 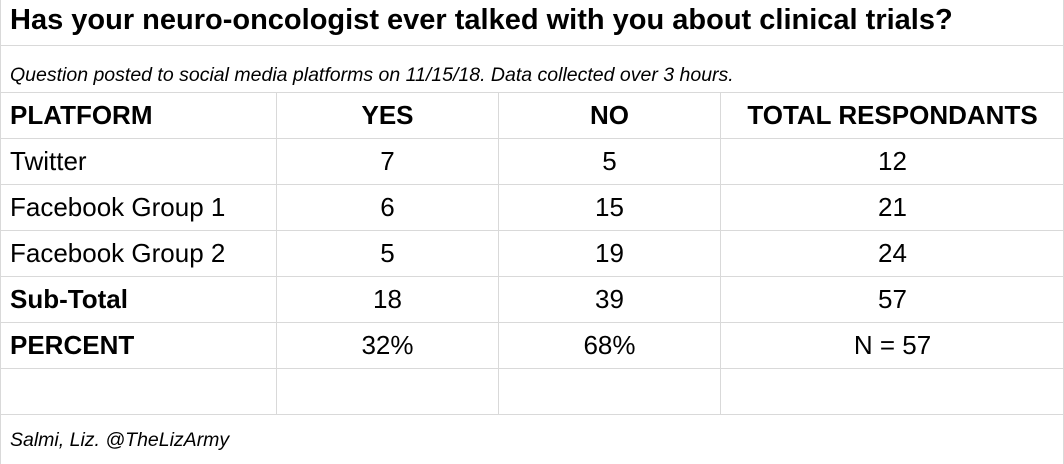 What do you see at coordinates (388, 345) in the screenshot?
I see `yes-percent-cell: 32%` at bounding box center [388, 345].